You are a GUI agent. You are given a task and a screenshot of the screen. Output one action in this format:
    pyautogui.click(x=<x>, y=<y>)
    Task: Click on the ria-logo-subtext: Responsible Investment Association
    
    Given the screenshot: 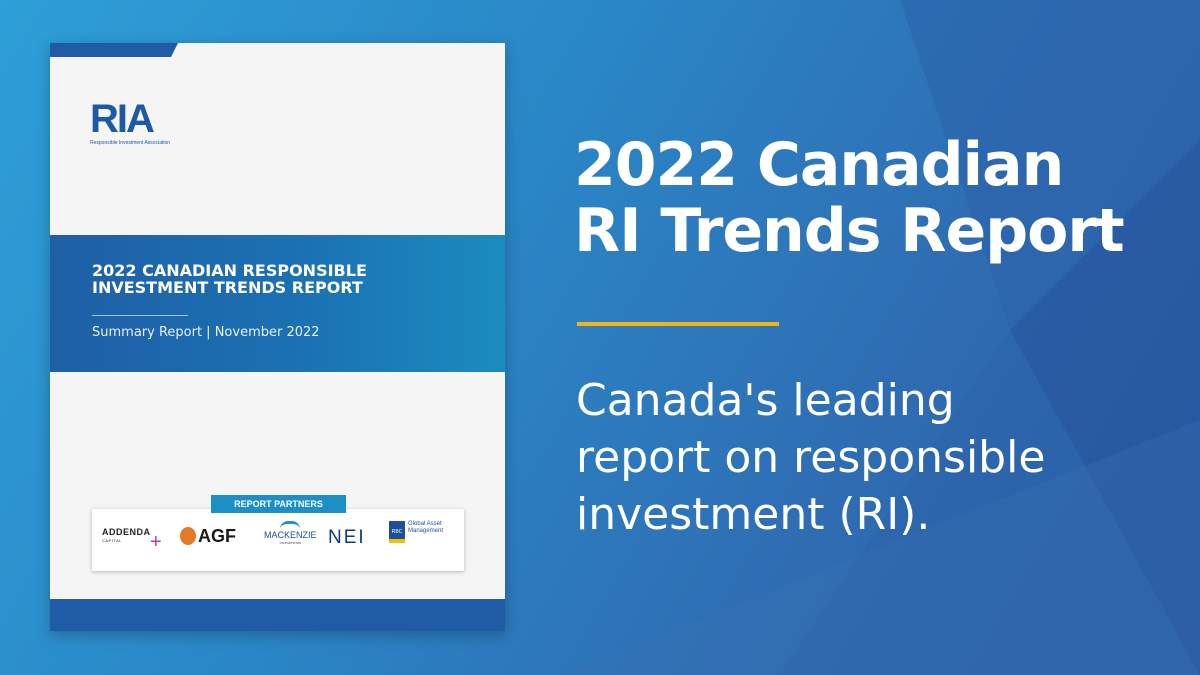 What is the action you would take?
    pyautogui.click(x=130, y=143)
    